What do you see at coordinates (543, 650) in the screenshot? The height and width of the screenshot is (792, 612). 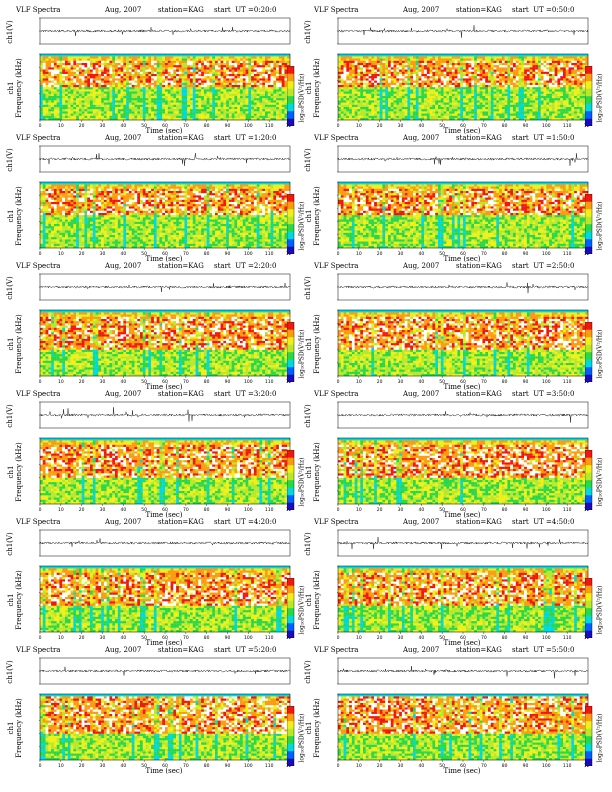 I see `panel-start: start UT =5:50:0` at bounding box center [543, 650].